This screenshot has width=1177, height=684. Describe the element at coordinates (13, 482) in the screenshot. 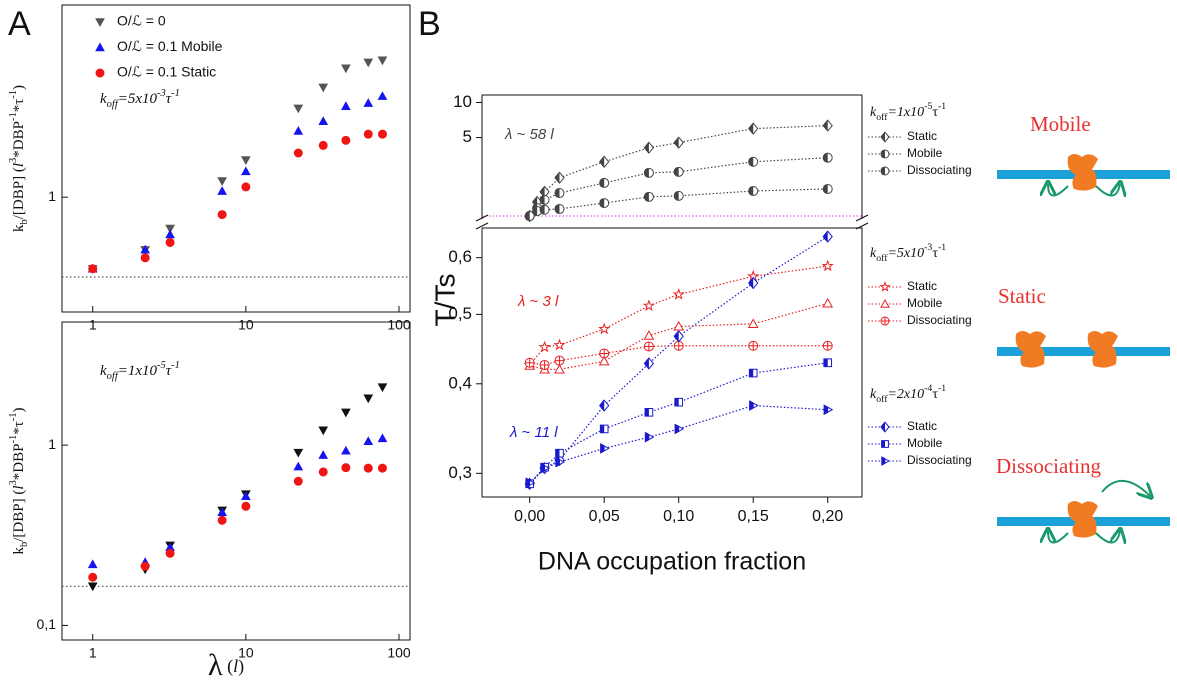

I see `label-part: 3` at that location.